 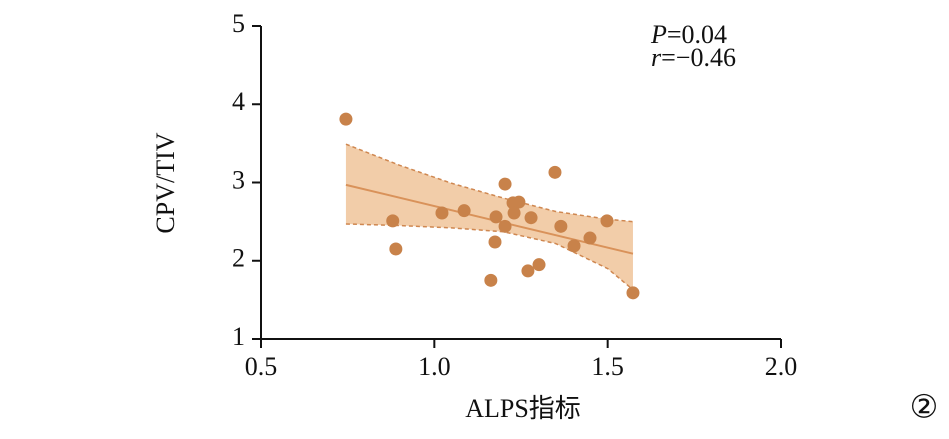 I want to click on y-tick-label: 2, so click(x=238, y=258).